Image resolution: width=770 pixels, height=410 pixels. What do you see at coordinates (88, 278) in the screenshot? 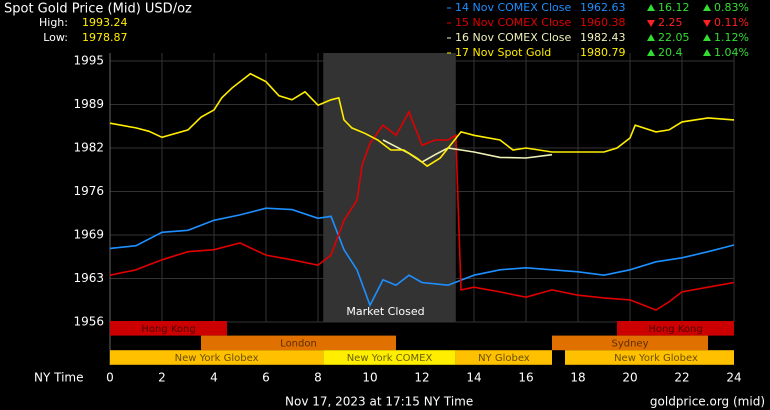
I see `y-tick-label: 1963` at bounding box center [88, 278].